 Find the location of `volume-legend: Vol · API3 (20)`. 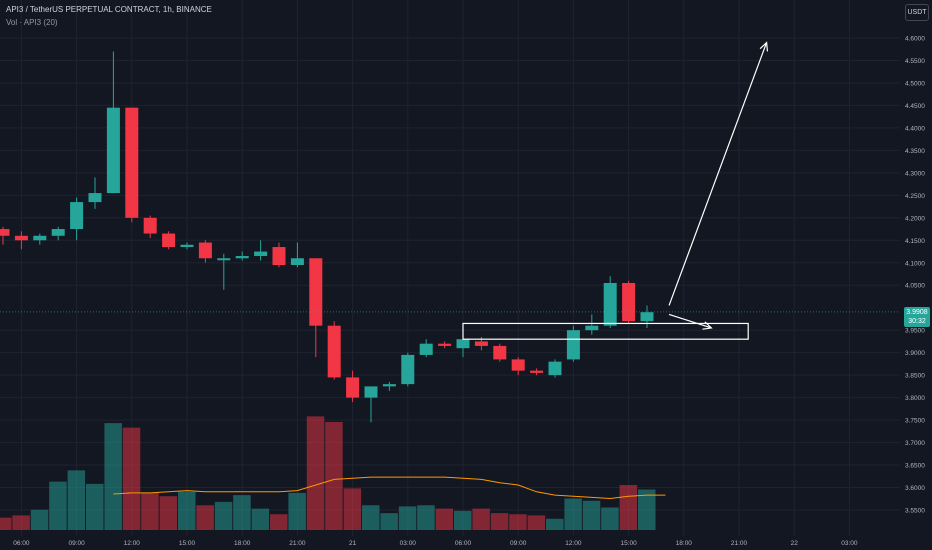

volume-legend: Vol · API3 (20) is located at coordinates (32, 22).